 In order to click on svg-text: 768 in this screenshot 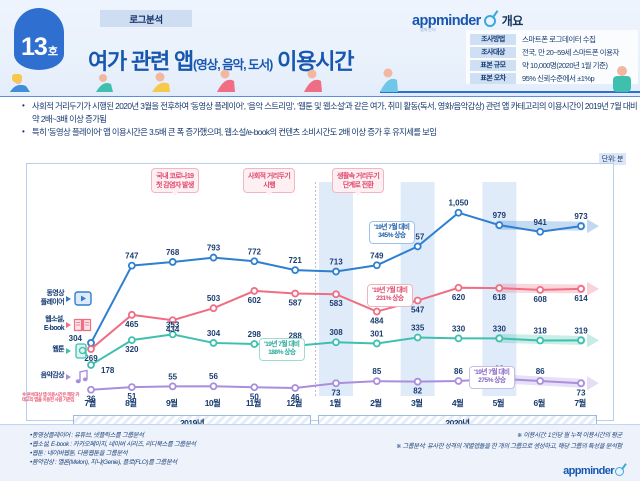, I will do `click(173, 252)`.